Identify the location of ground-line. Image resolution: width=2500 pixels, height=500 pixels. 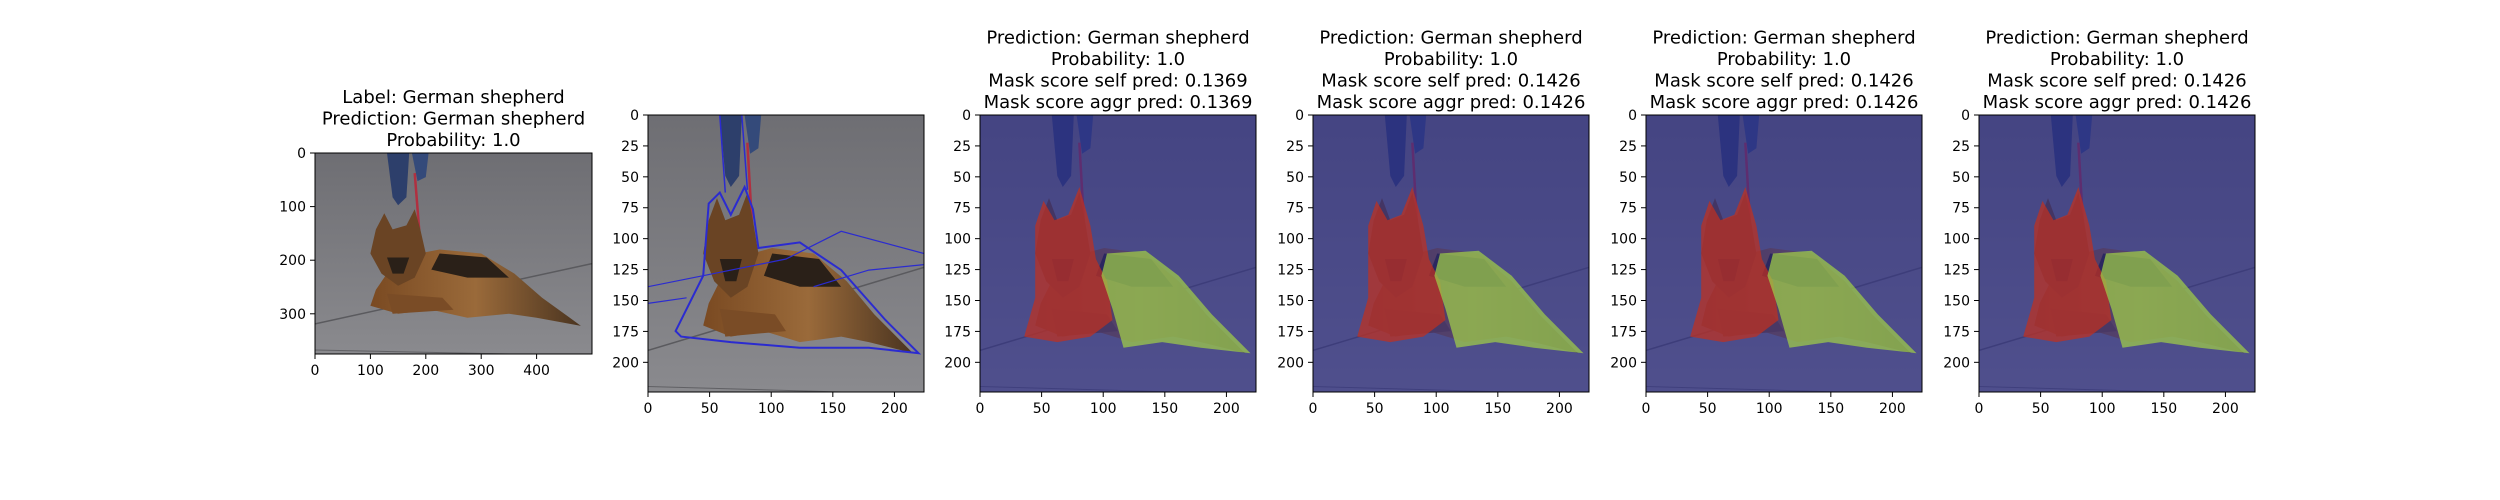
(745, 388).